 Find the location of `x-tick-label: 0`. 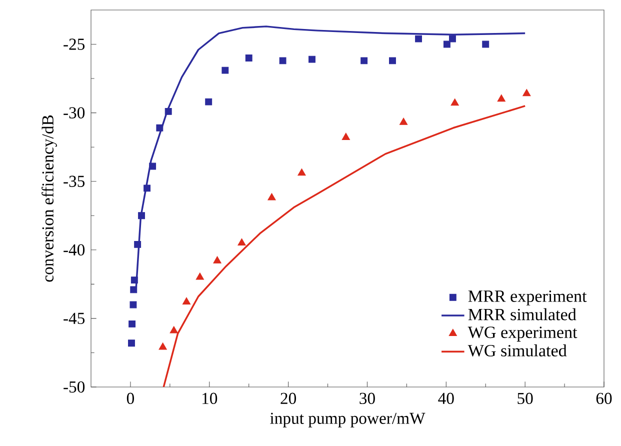

x-tick-label: 0 is located at coordinates (130, 398).